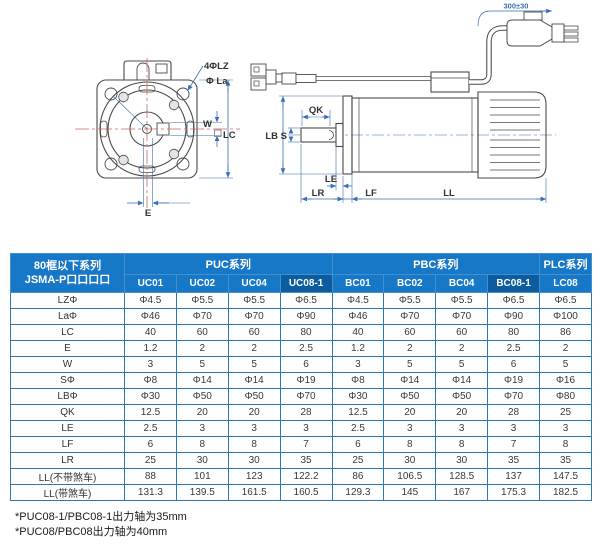 This screenshot has width=600, height=551. I want to click on row-label: E, so click(67, 348).